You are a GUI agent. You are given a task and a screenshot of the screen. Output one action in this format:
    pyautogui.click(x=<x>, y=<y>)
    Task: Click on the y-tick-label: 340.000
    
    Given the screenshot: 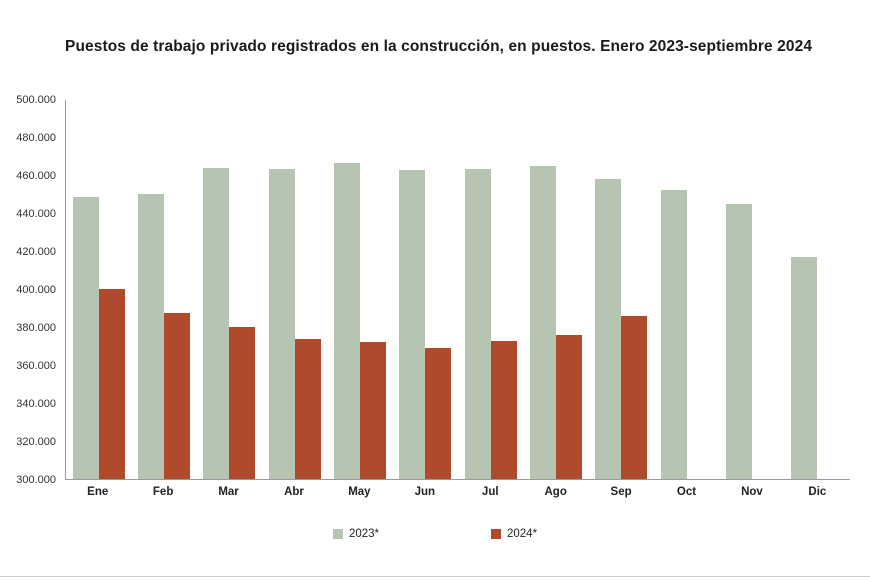 What is the action you would take?
    pyautogui.click(x=36, y=404)
    